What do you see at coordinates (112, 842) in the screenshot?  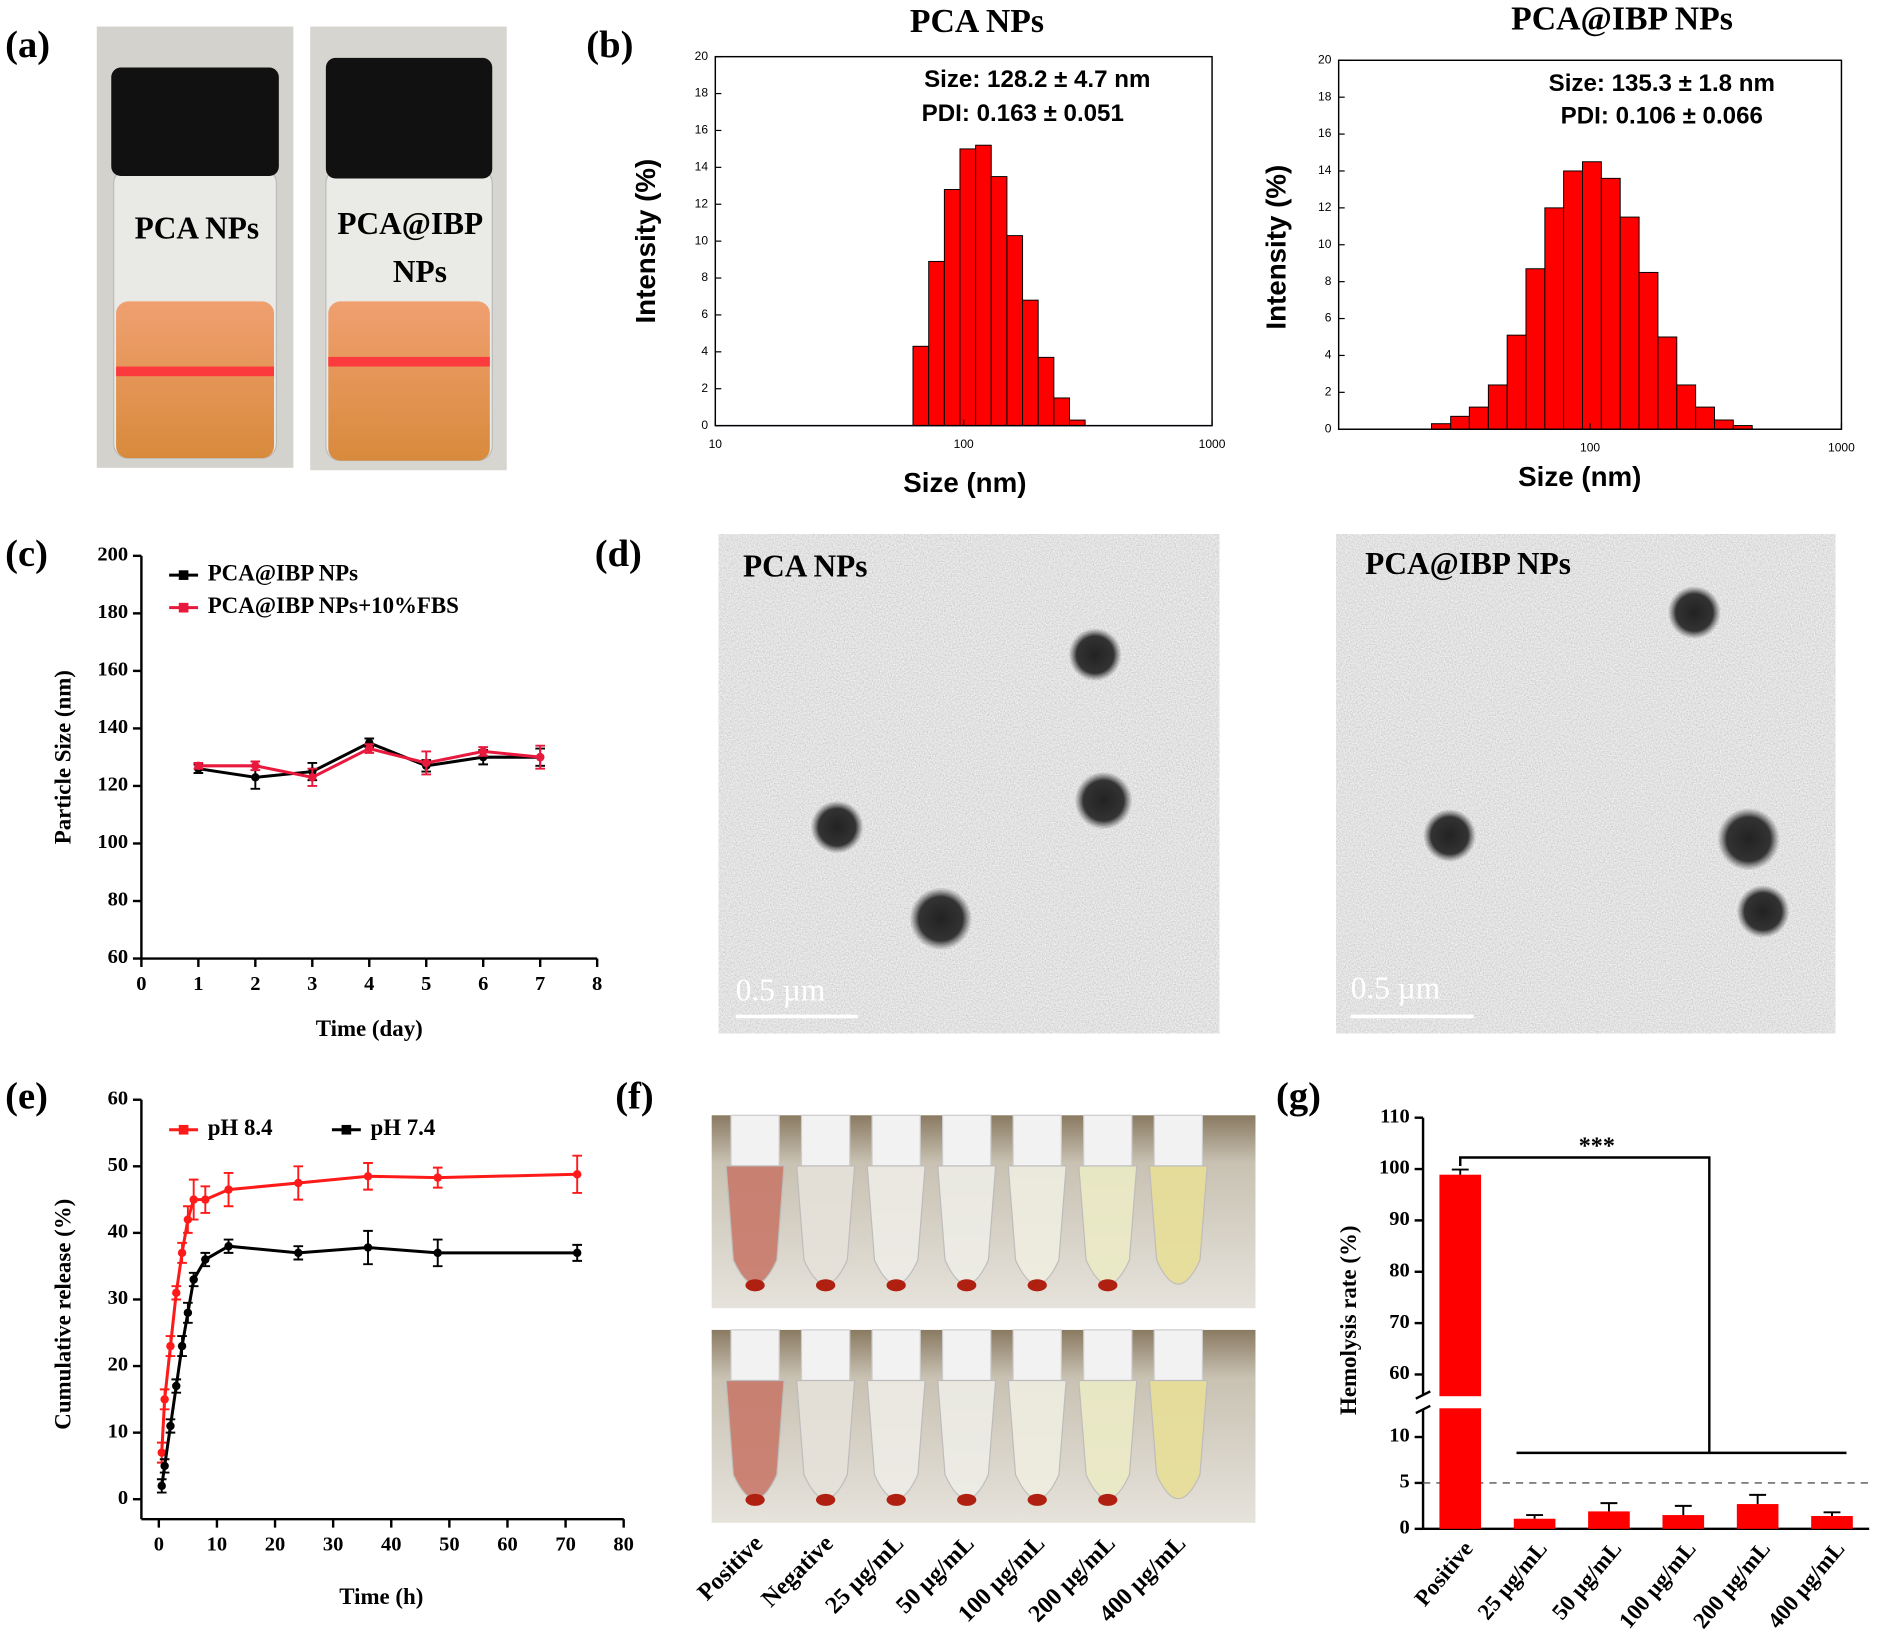 I see `y-tick-label: 100` at bounding box center [112, 842].